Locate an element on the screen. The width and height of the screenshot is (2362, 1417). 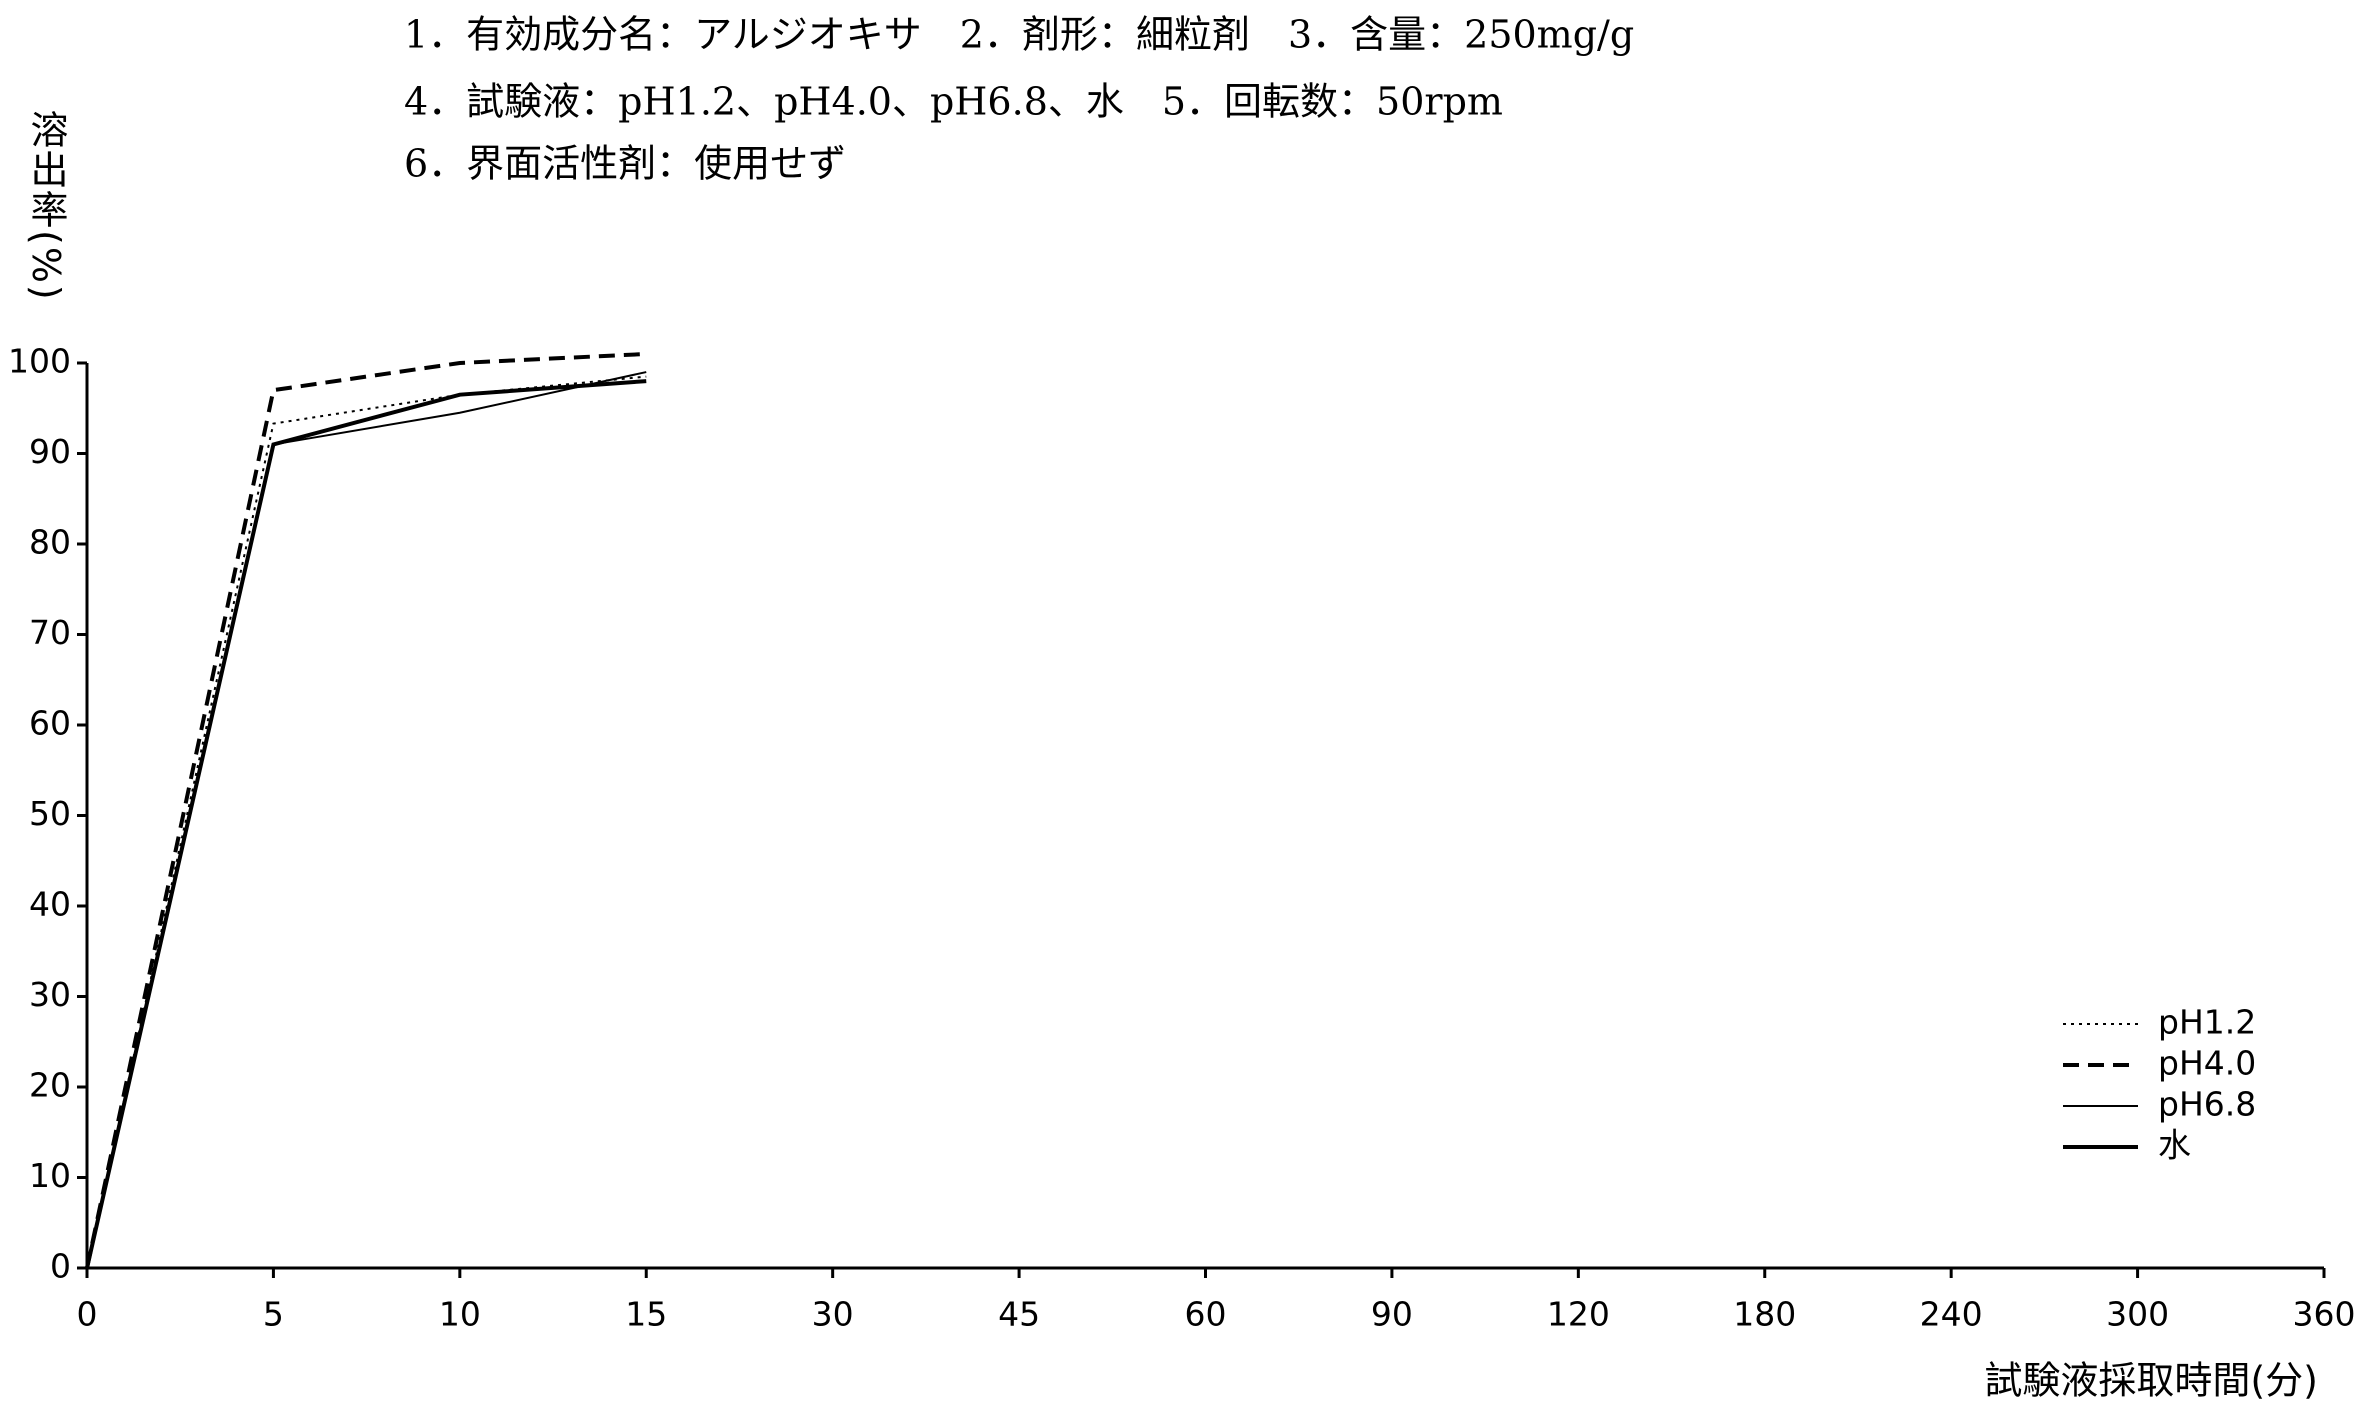
y-tick-label: 70 is located at coordinates (50, 632).